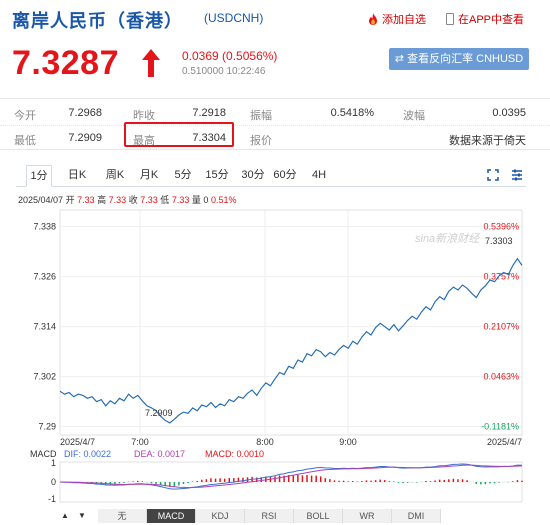  What do you see at coordinates (352, 113) in the screenshot?
I see `amplitude-value: 0.5418%` at bounding box center [352, 113].